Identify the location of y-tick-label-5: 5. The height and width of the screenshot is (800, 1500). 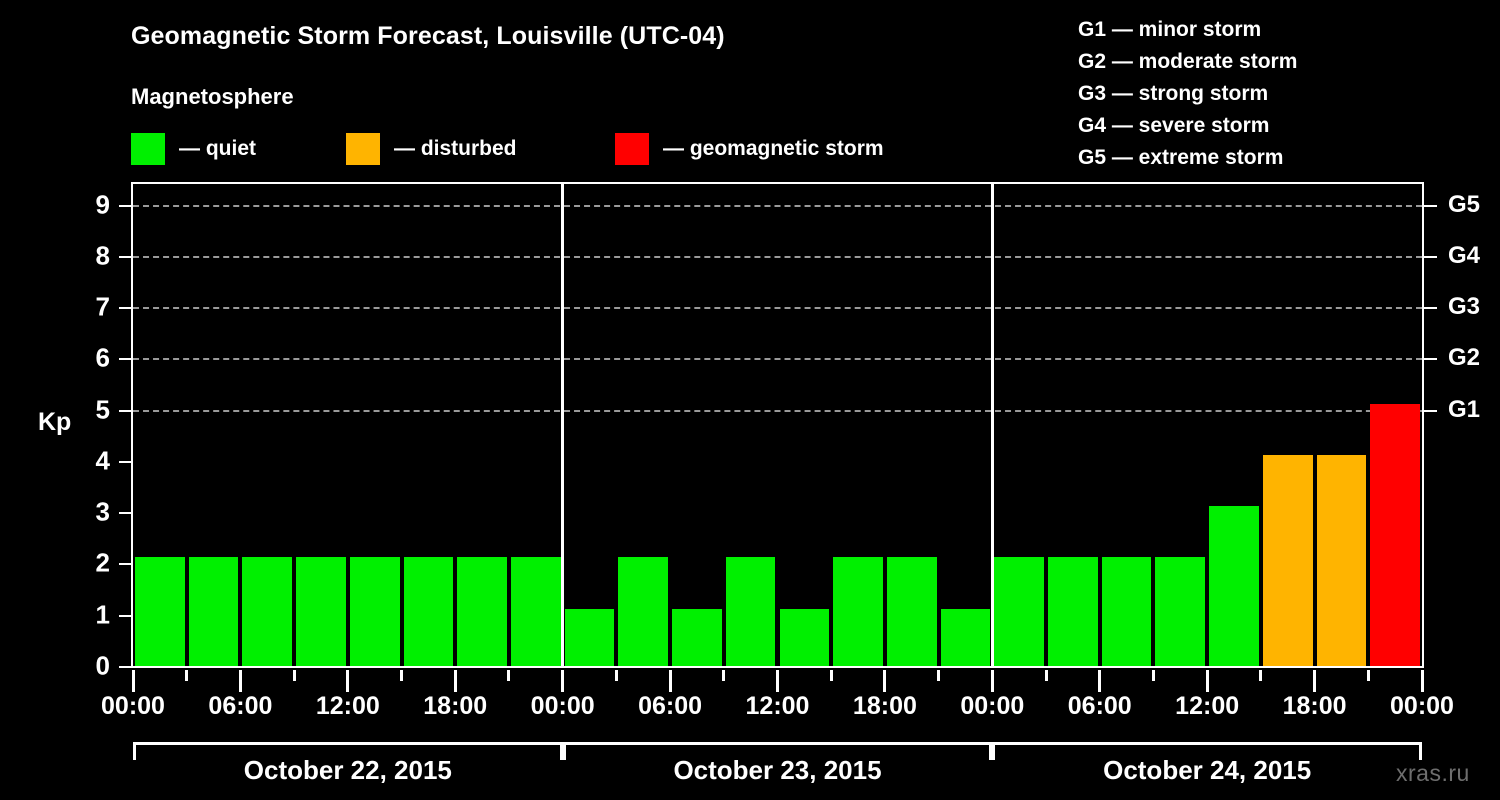
(102, 409).